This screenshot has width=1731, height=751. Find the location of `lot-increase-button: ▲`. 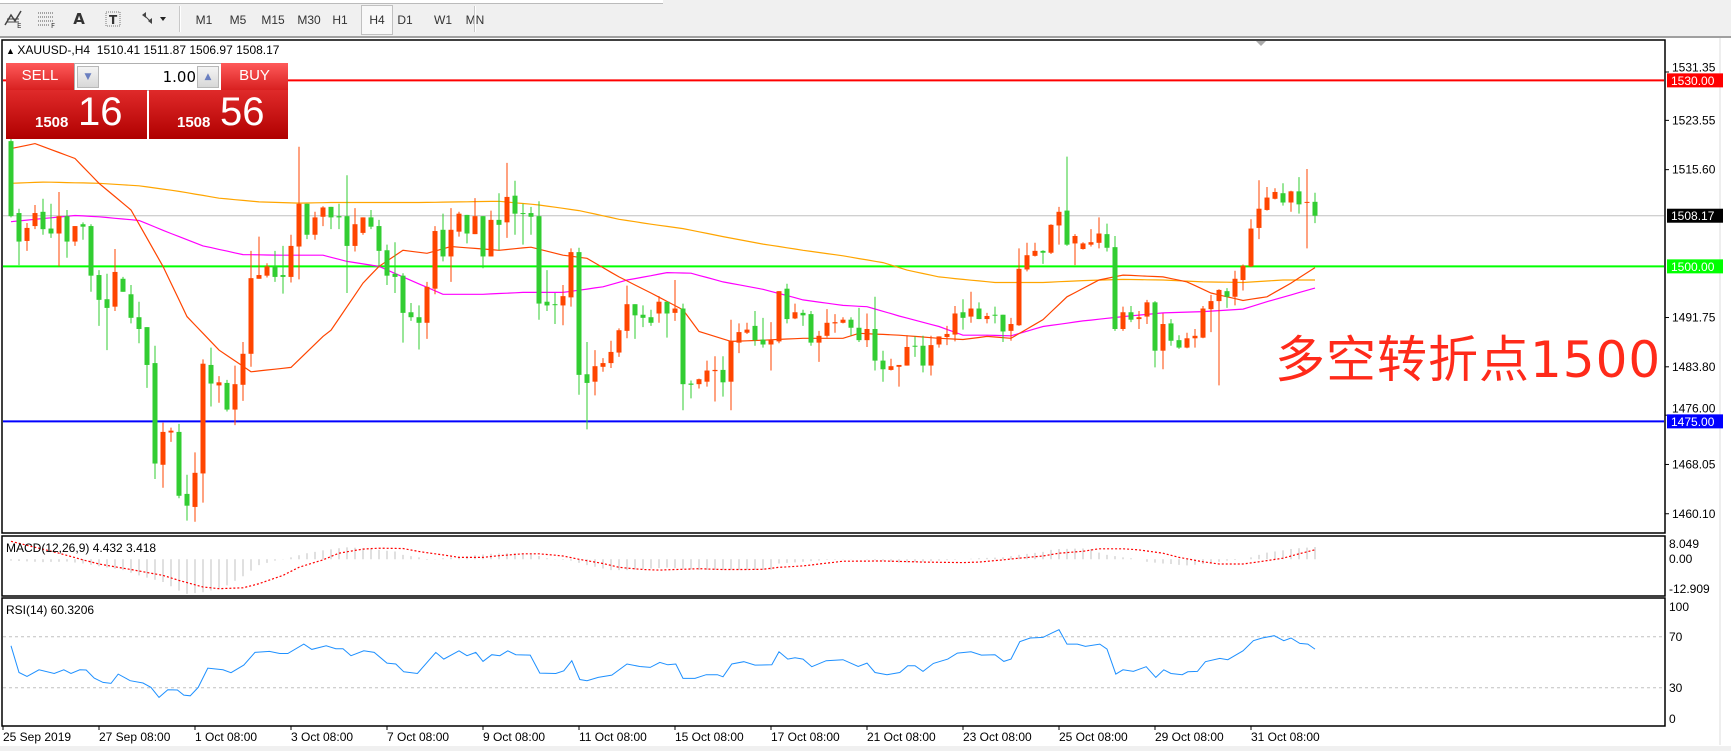

lot-increase-button: ▲ is located at coordinates (208, 77).